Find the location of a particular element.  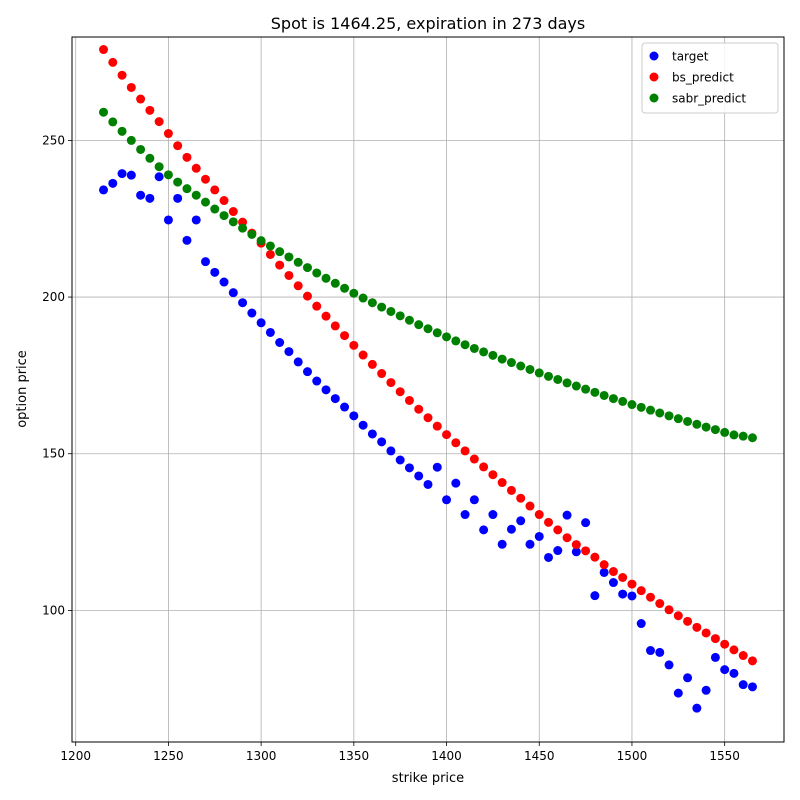

chart-title: Spot is 1464.25, expiration in 273 days is located at coordinates (428, 23).